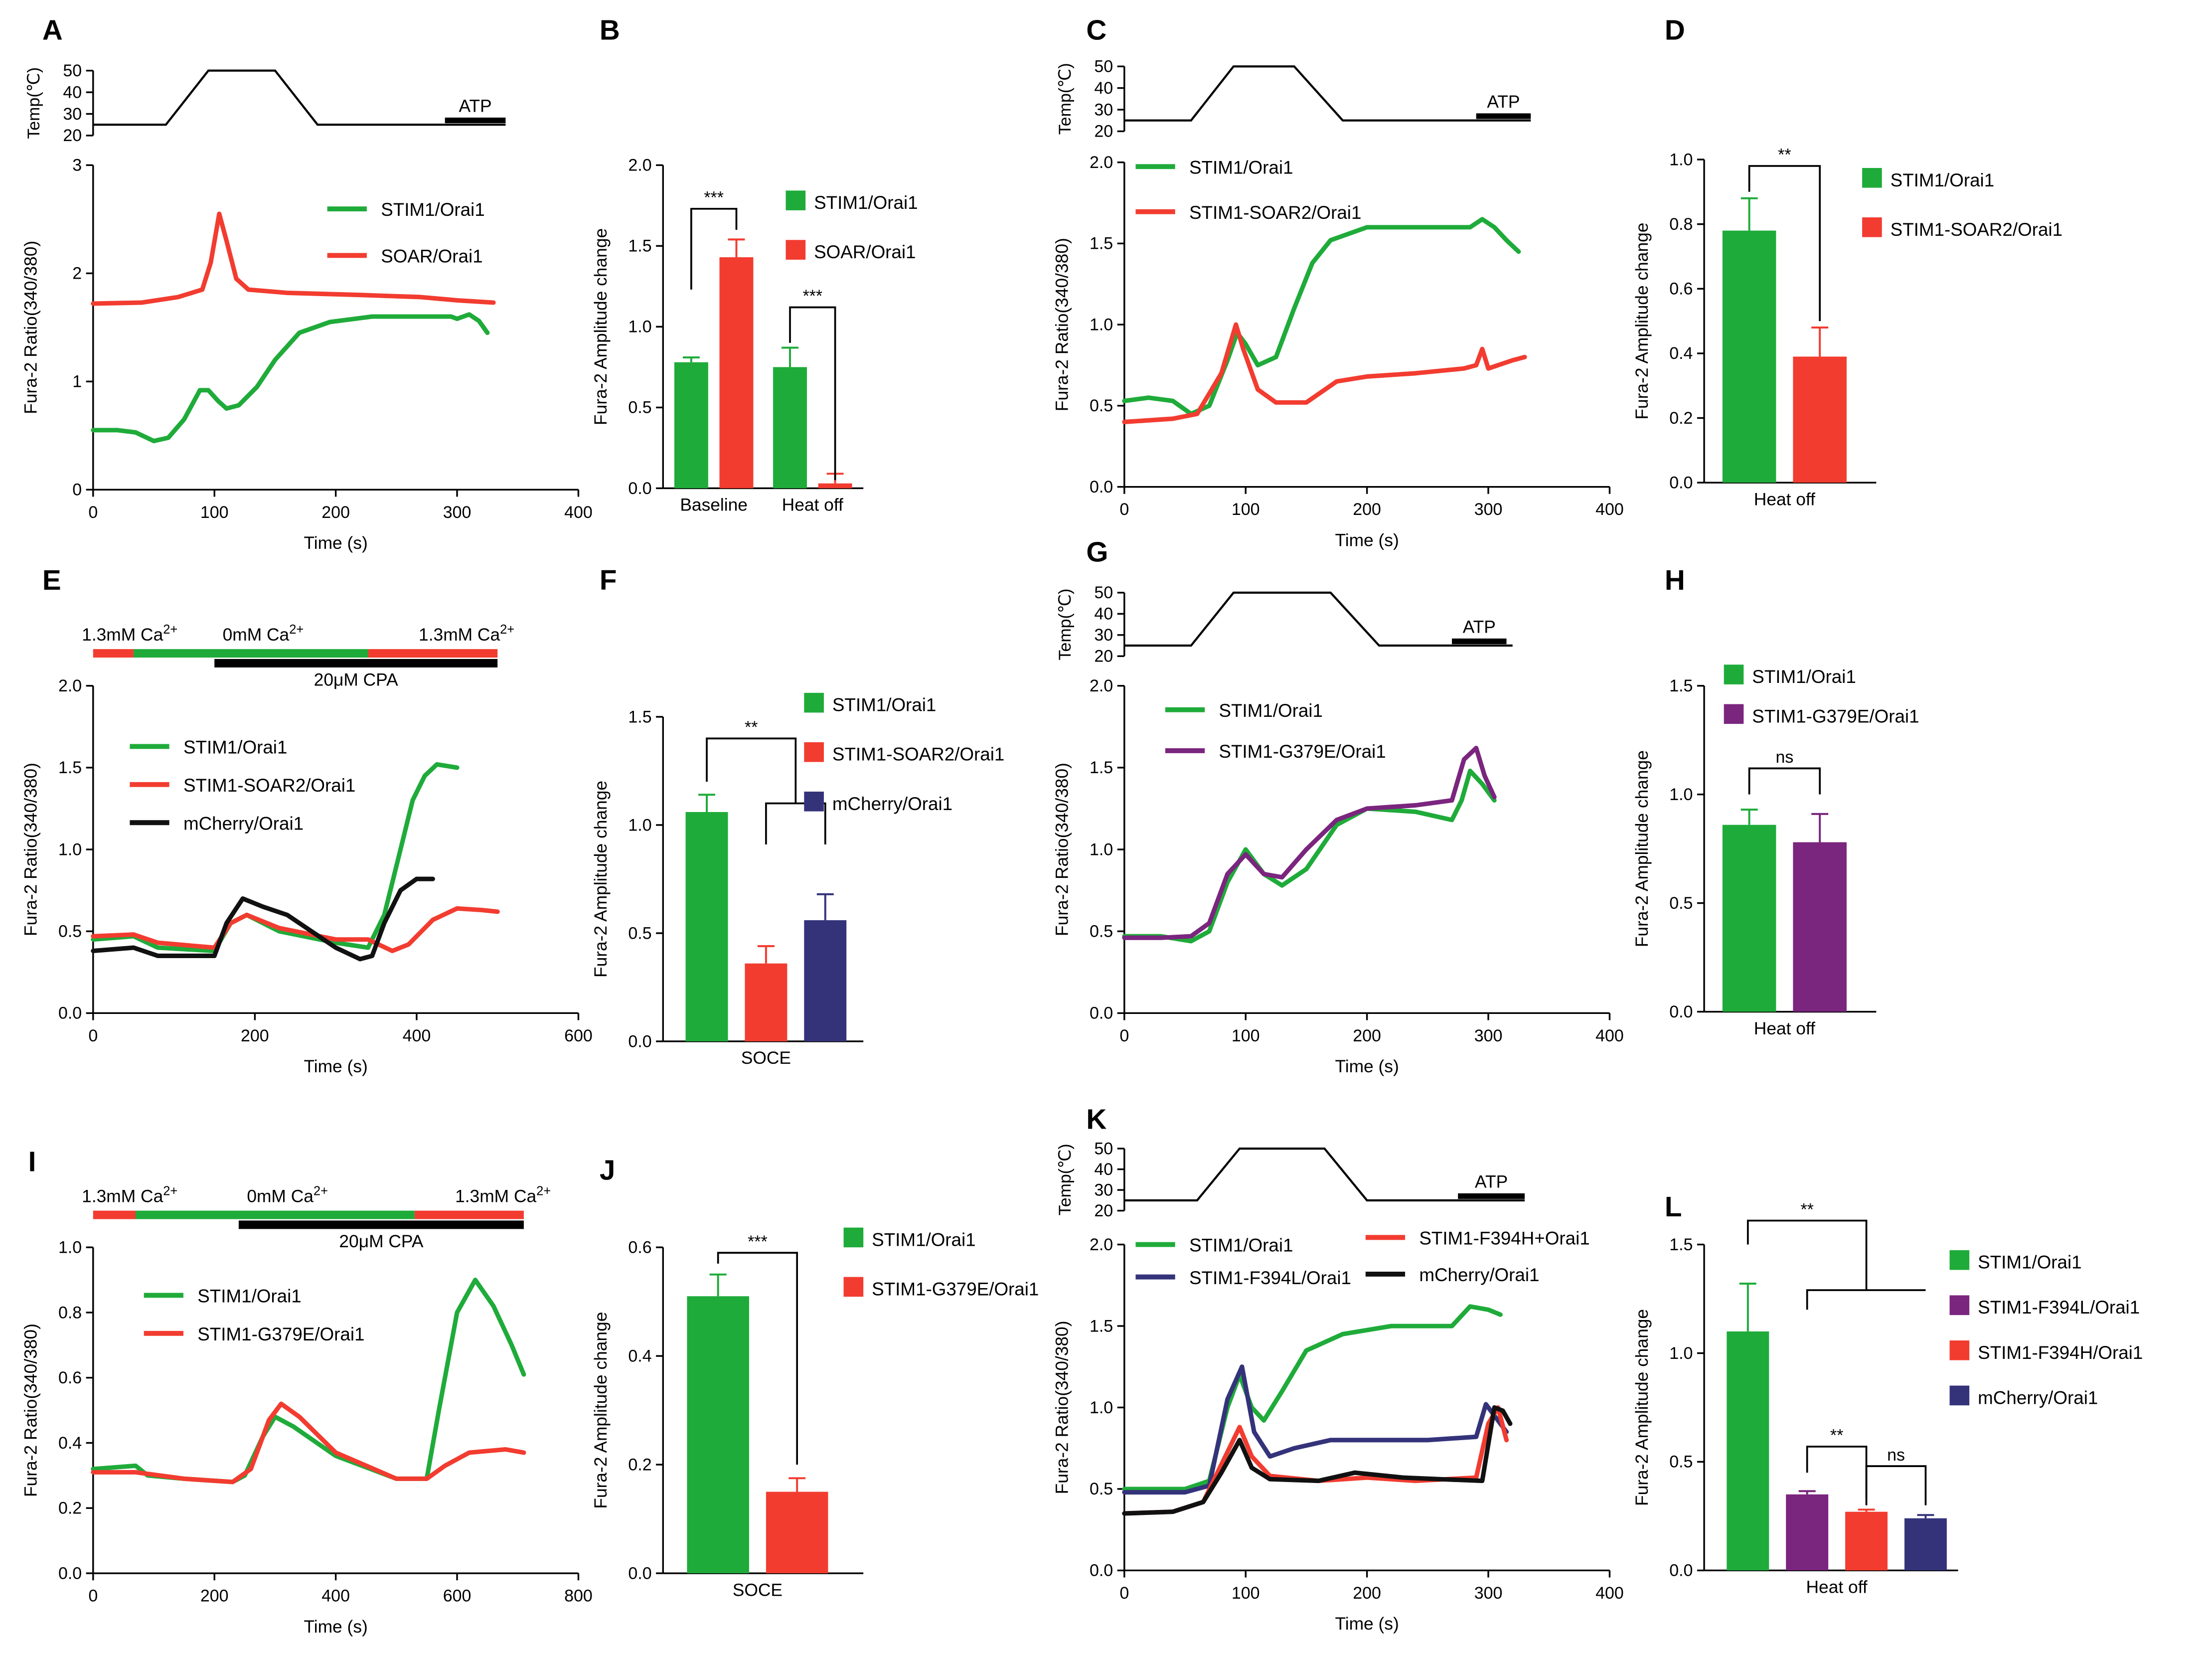 The width and height of the screenshot is (2212, 1658). I want to click on panel-K-legend-label: STIM1-F394H+Orai1, so click(1504, 1238).